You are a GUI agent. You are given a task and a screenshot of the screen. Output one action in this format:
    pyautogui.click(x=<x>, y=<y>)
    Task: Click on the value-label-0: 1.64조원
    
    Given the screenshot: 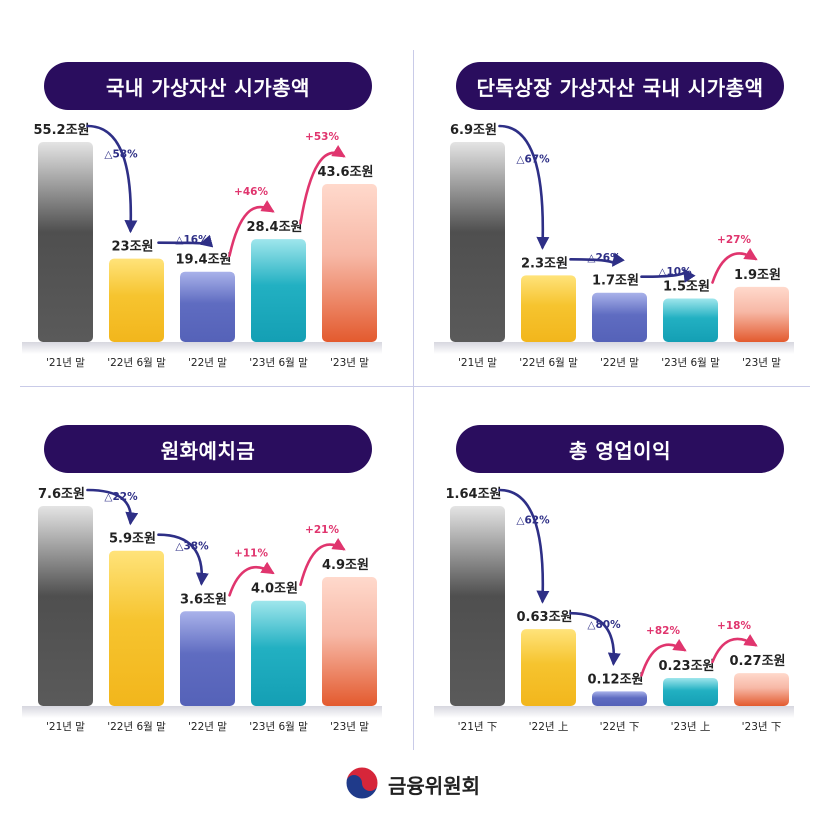 What is the action you would take?
    pyautogui.click(x=474, y=494)
    